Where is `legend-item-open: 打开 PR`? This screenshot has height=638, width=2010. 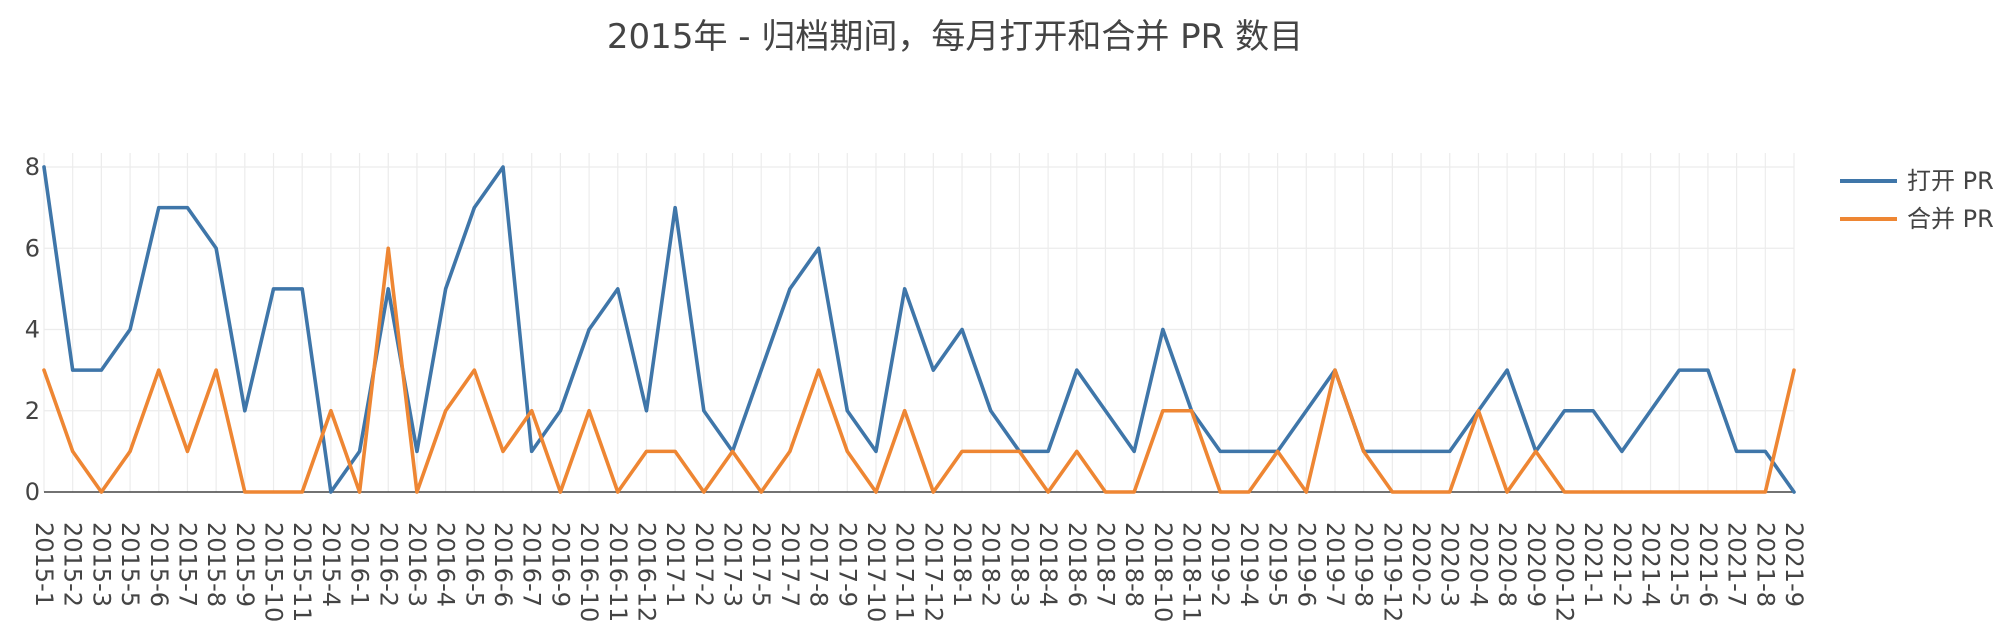
legend-item-open: 打开 PR is located at coordinates (1917, 181).